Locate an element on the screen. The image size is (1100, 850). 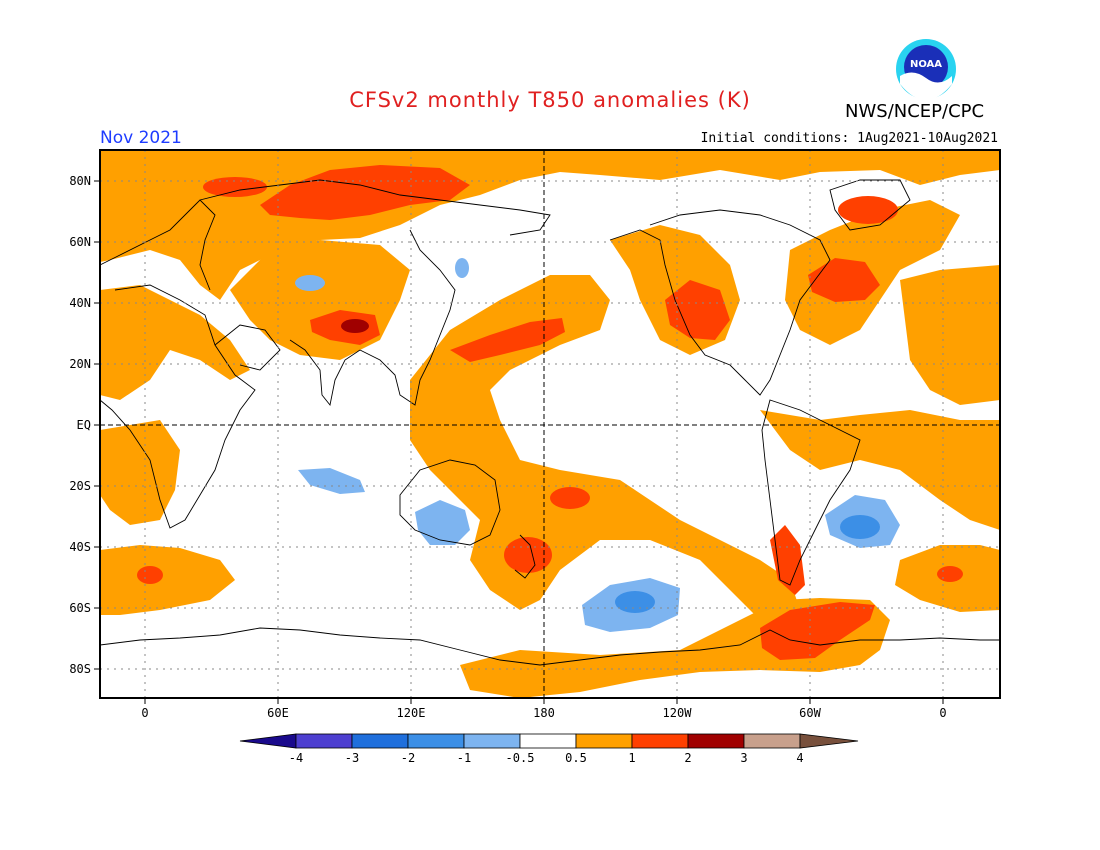
anomaly-pos1-south-atlantic is located at coordinates (950, 574).